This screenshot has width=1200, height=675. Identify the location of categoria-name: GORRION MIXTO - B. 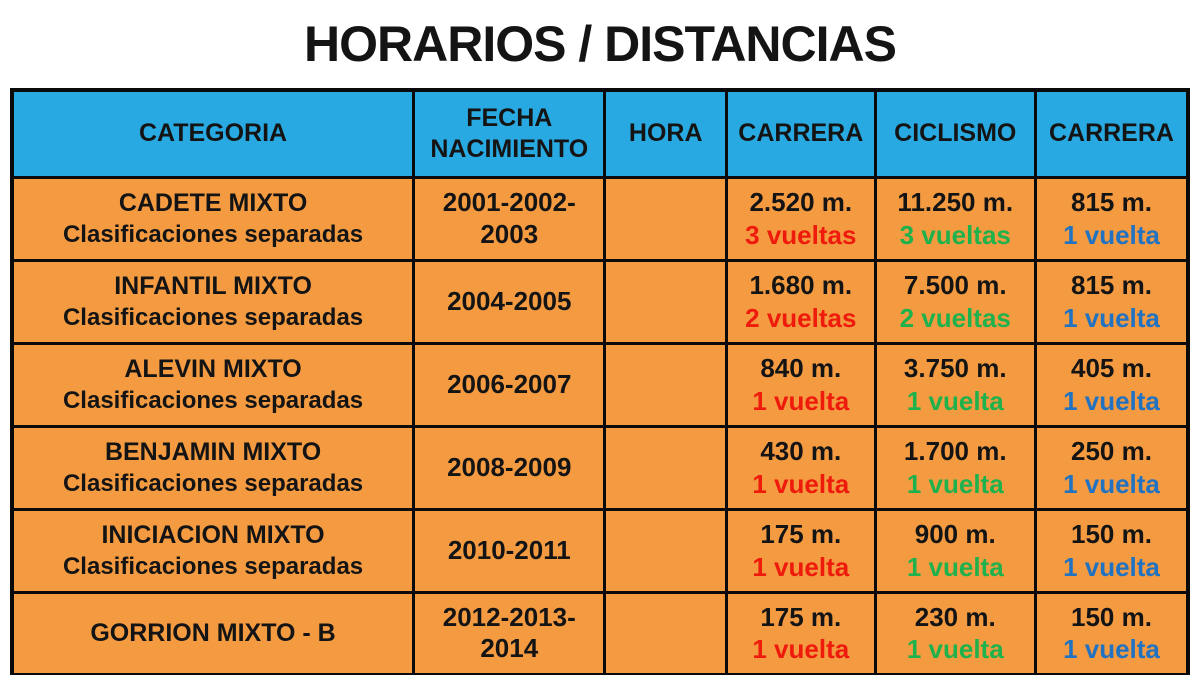
(213, 633).